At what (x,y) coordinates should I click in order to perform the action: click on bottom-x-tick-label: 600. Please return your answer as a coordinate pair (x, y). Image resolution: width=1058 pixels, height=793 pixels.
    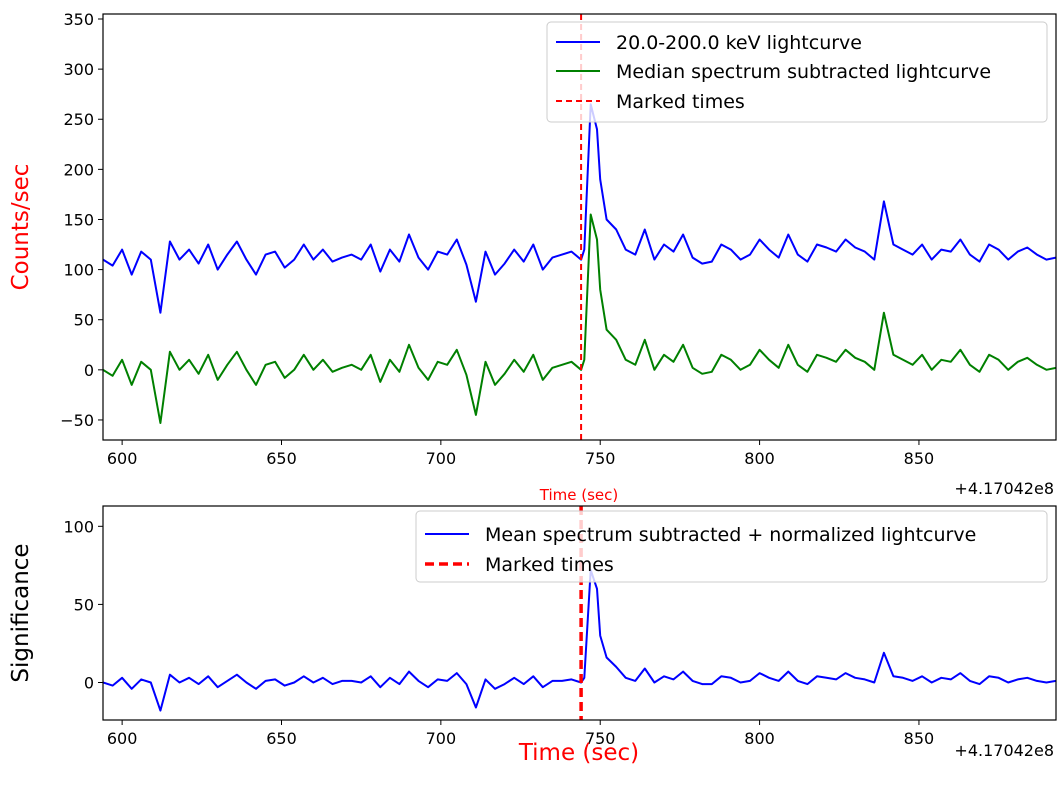
    Looking at the image, I should click on (122, 738).